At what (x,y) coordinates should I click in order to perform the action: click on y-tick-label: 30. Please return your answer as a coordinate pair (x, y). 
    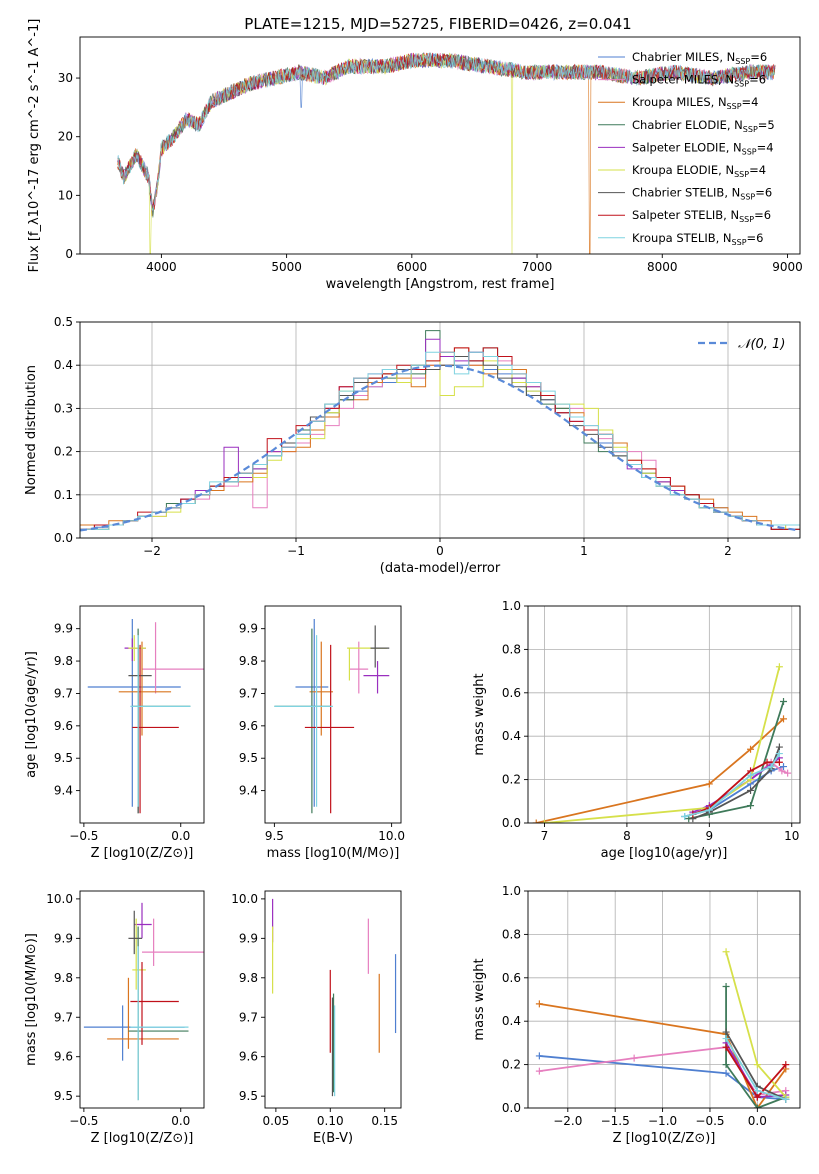
    Looking at the image, I should click on (65, 78).